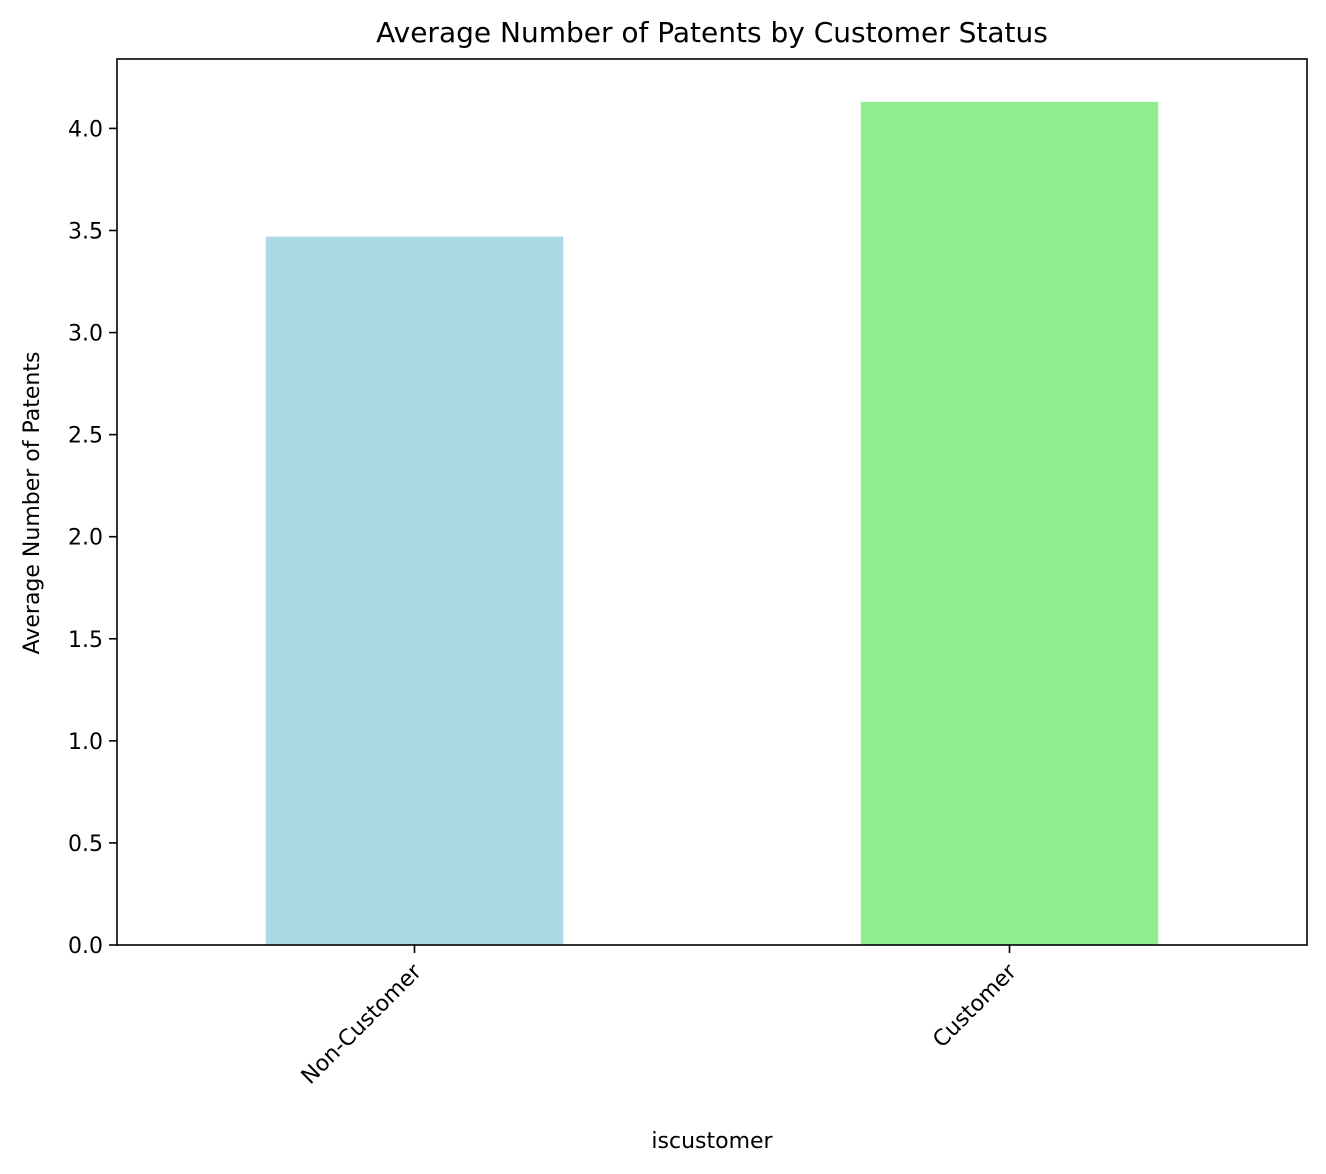  What do you see at coordinates (659, 1017) in the screenshot?
I see `x-axis: Non-Customer Customer` at bounding box center [659, 1017].